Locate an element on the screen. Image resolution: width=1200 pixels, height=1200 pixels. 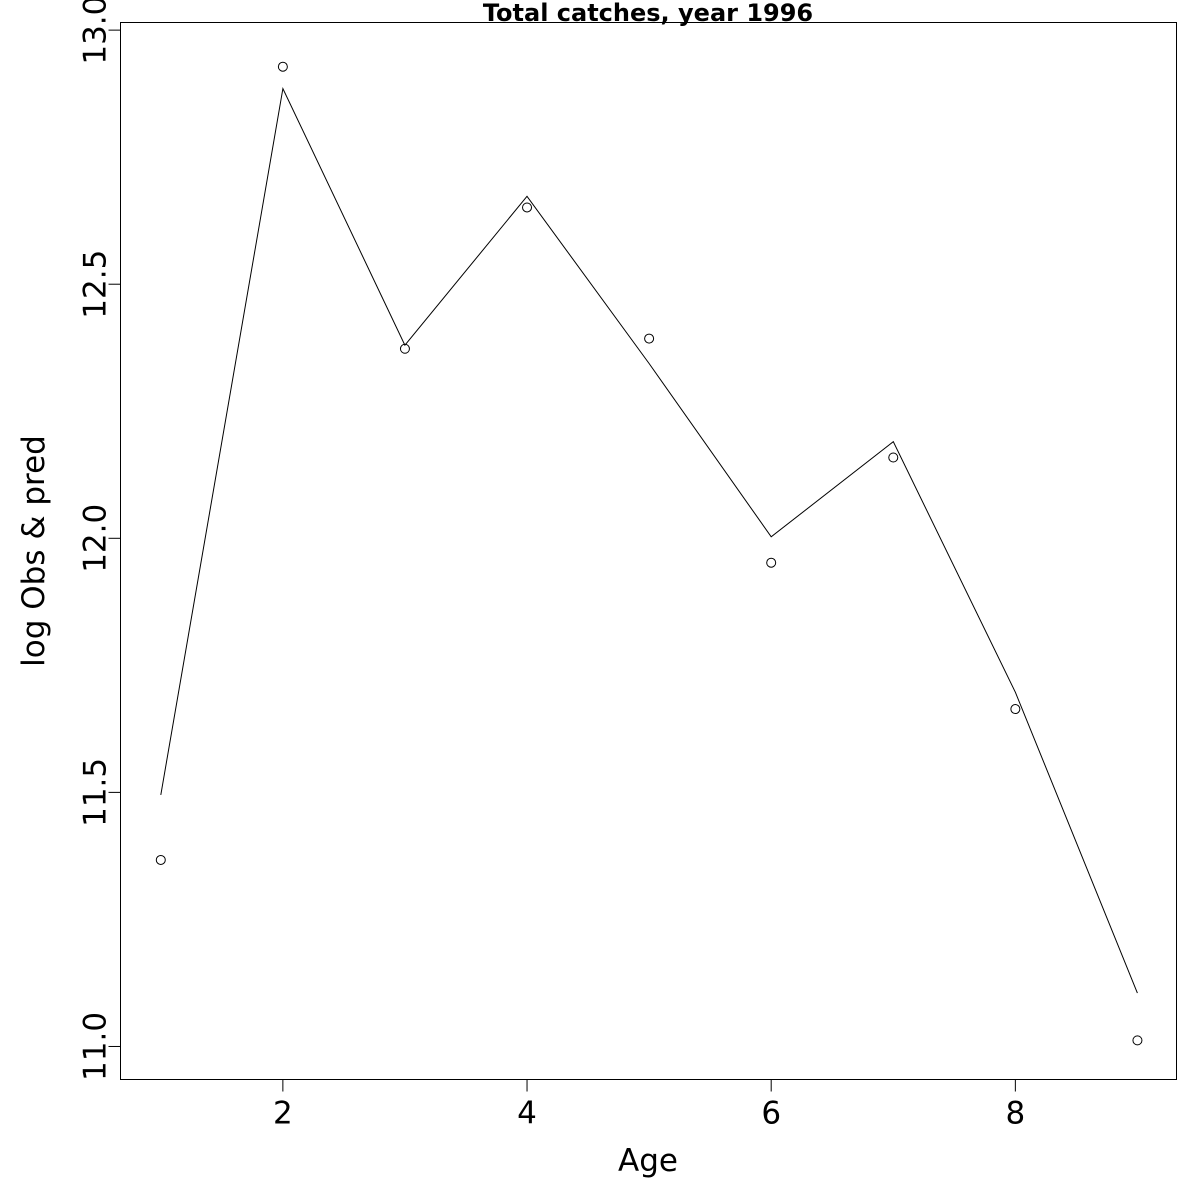
x-tick-label: 6 is located at coordinates (771, 1114).